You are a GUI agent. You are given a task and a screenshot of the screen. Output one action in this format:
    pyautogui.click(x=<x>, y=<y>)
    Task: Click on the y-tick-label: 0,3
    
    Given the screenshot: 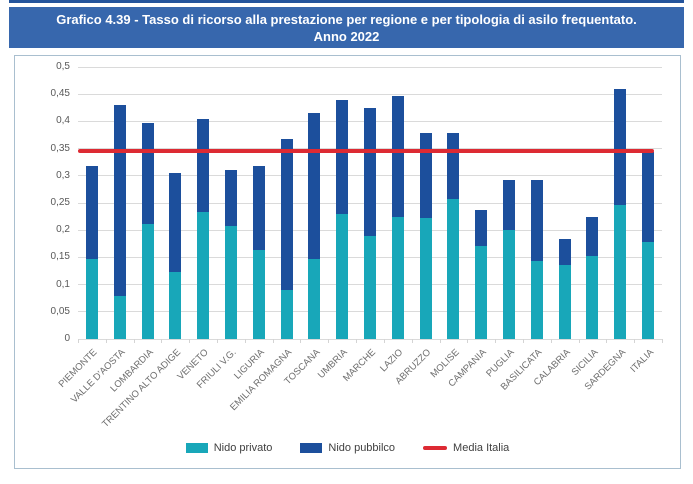 What is the action you would take?
    pyautogui.click(x=63, y=175)
    